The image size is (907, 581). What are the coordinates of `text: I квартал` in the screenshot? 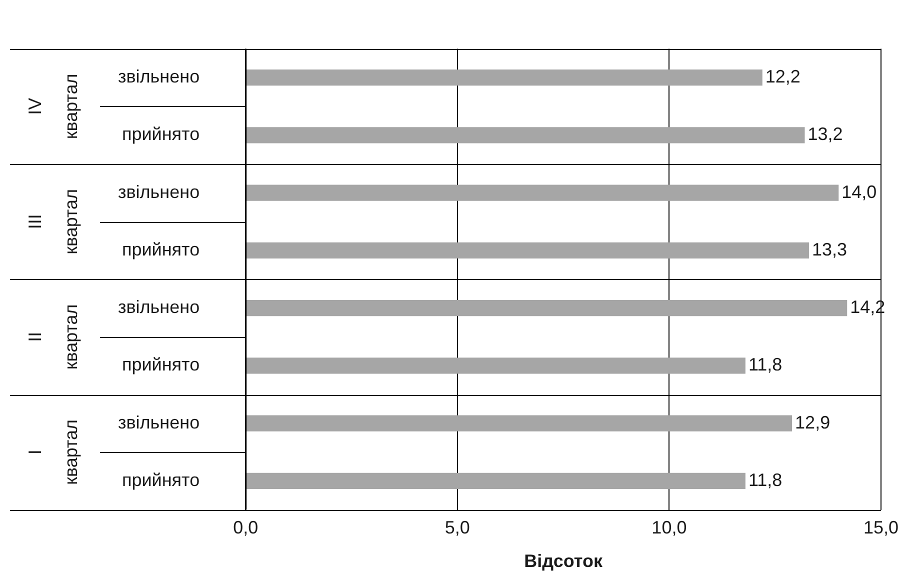 It's located at (52, 452).